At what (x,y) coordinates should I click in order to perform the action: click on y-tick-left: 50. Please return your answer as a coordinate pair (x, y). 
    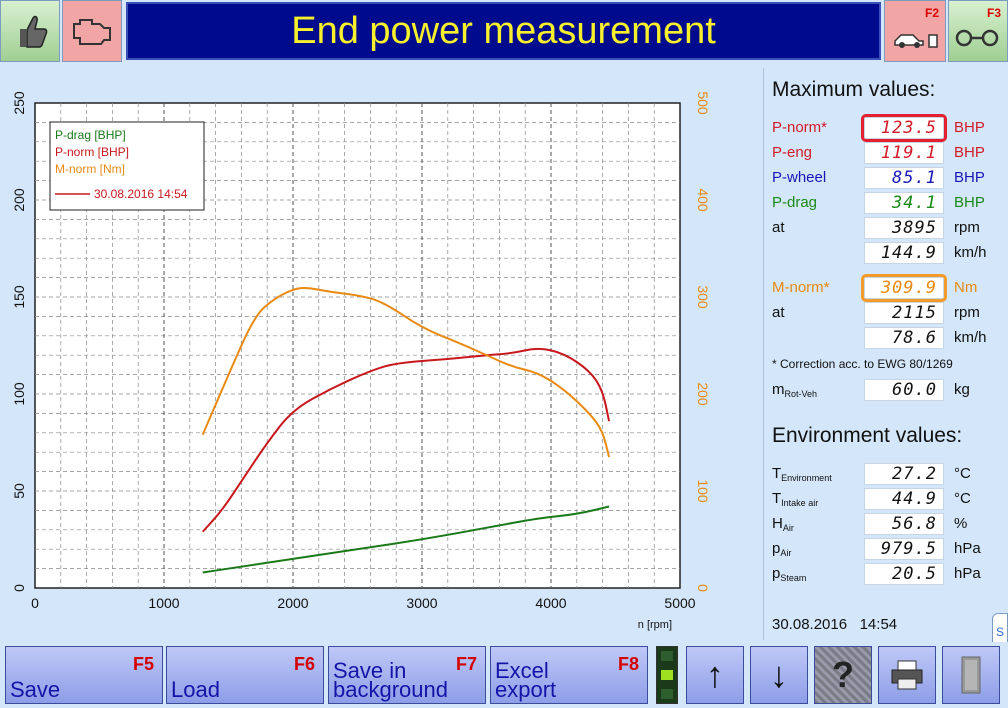
    Looking at the image, I should click on (19, 491).